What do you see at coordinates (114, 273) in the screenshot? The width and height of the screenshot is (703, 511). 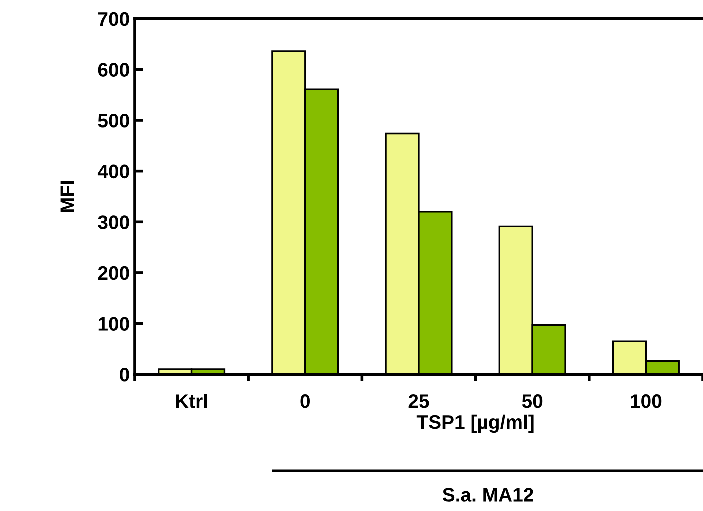 I see `y-tick-label: 200` at bounding box center [114, 273].